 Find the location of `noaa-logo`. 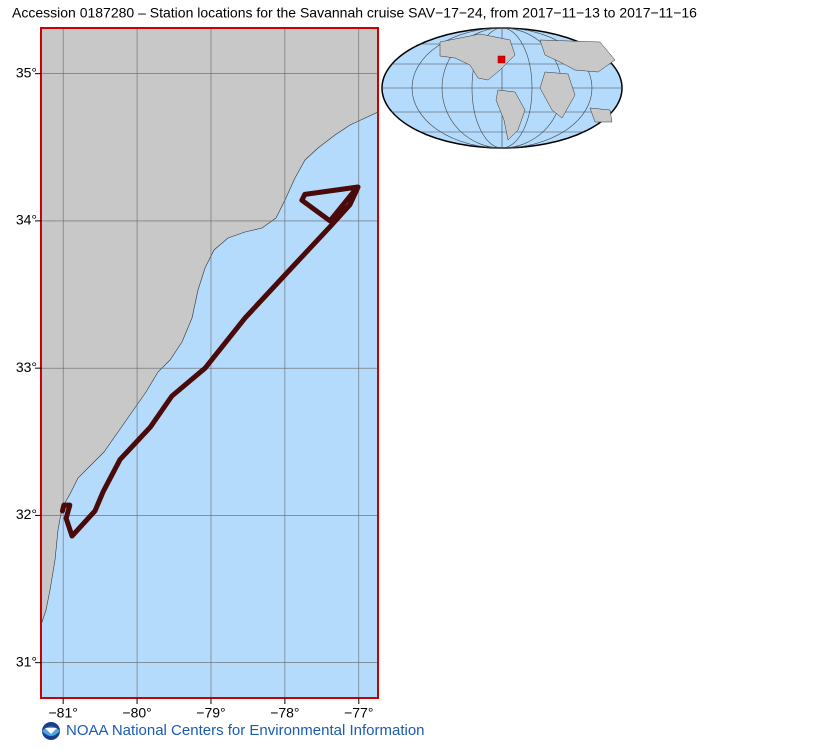

noaa-logo is located at coordinates (51, 731).